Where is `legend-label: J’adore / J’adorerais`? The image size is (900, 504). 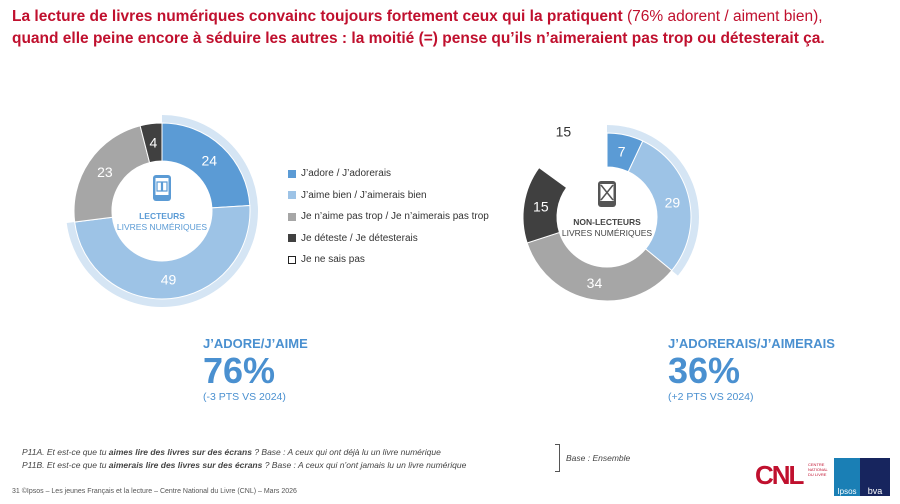
legend-label: J’adore / J’adorerais is located at coordinates (346, 174).